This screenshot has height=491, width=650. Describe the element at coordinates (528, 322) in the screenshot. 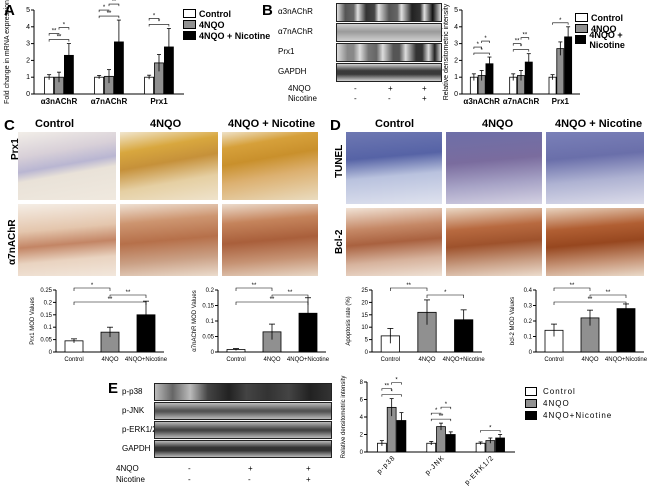

I see `y-tick-label-d2-2: 0.2` at that location.